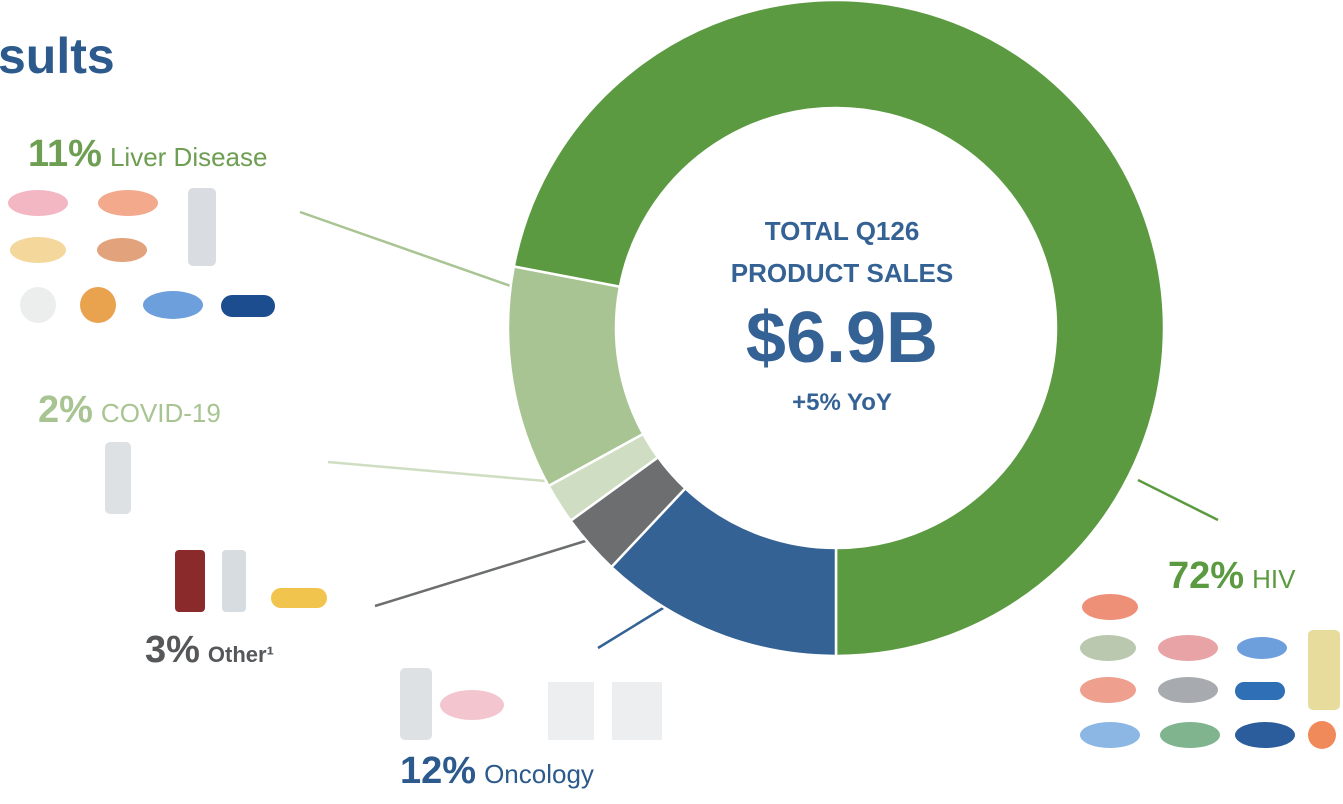 Image resolution: width=1343 pixels, height=804 pixels. I want to click on slice-label: 72% HIV, so click(1232, 576).